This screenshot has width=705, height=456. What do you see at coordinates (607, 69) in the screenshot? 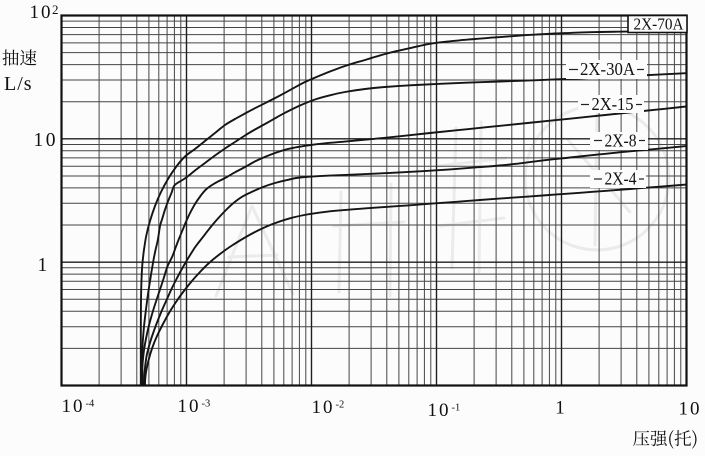
I see `svg-text: 2X-30A` at bounding box center [607, 69].